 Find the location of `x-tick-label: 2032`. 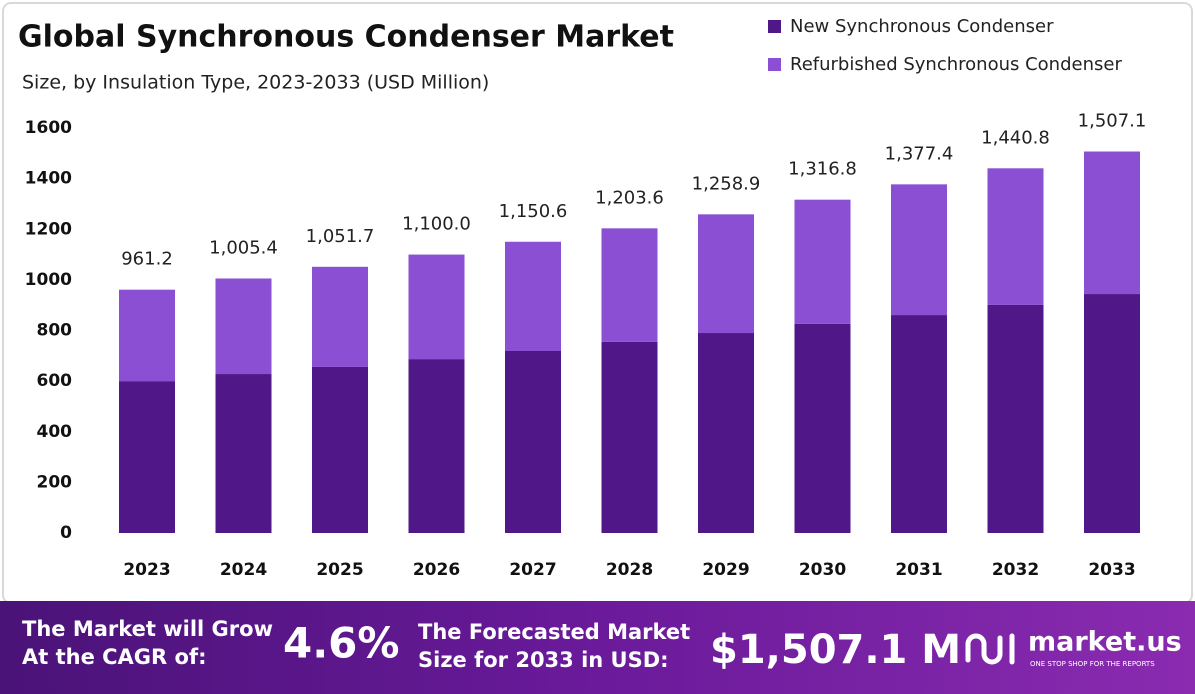

x-tick-label: 2032 is located at coordinates (1015, 570).